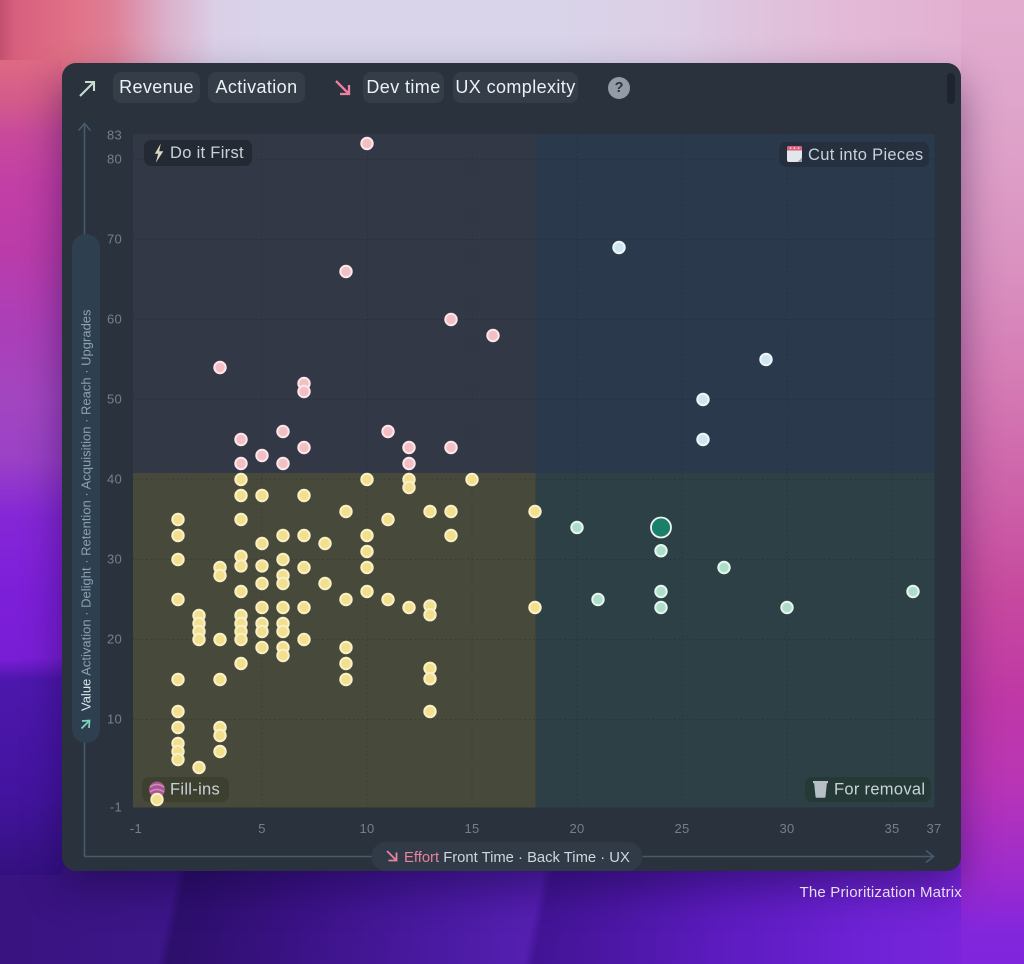 This screenshot has height=964, width=1024. Describe the element at coordinates (114, 319) in the screenshot. I see `svg-text: 60` at that location.